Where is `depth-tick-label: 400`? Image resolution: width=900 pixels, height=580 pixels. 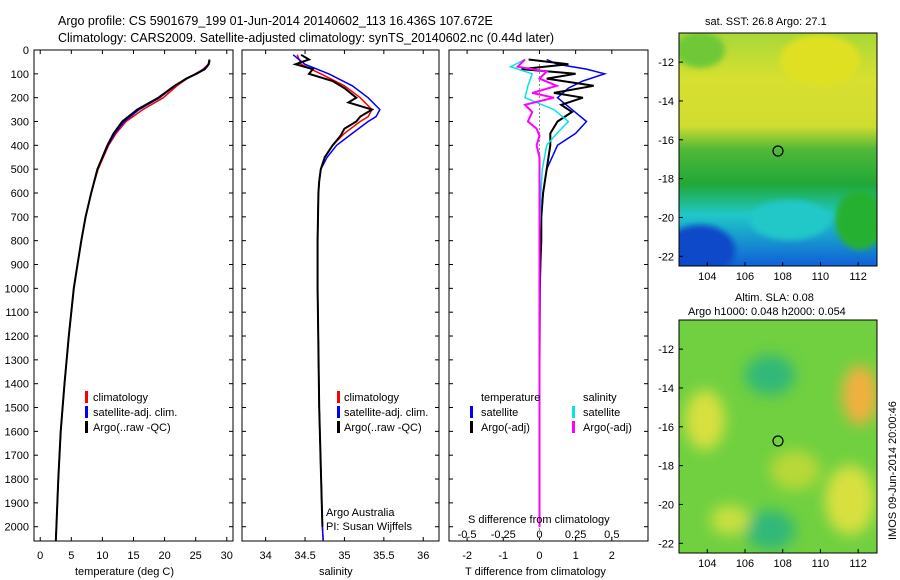 depth-tick-label: 400 is located at coordinates (20, 146).